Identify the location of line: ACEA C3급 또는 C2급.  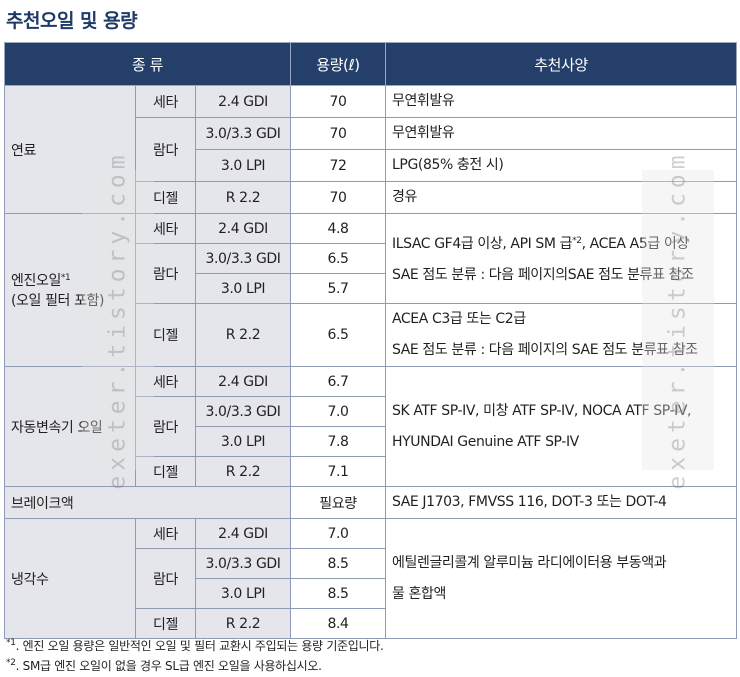
(561, 319).